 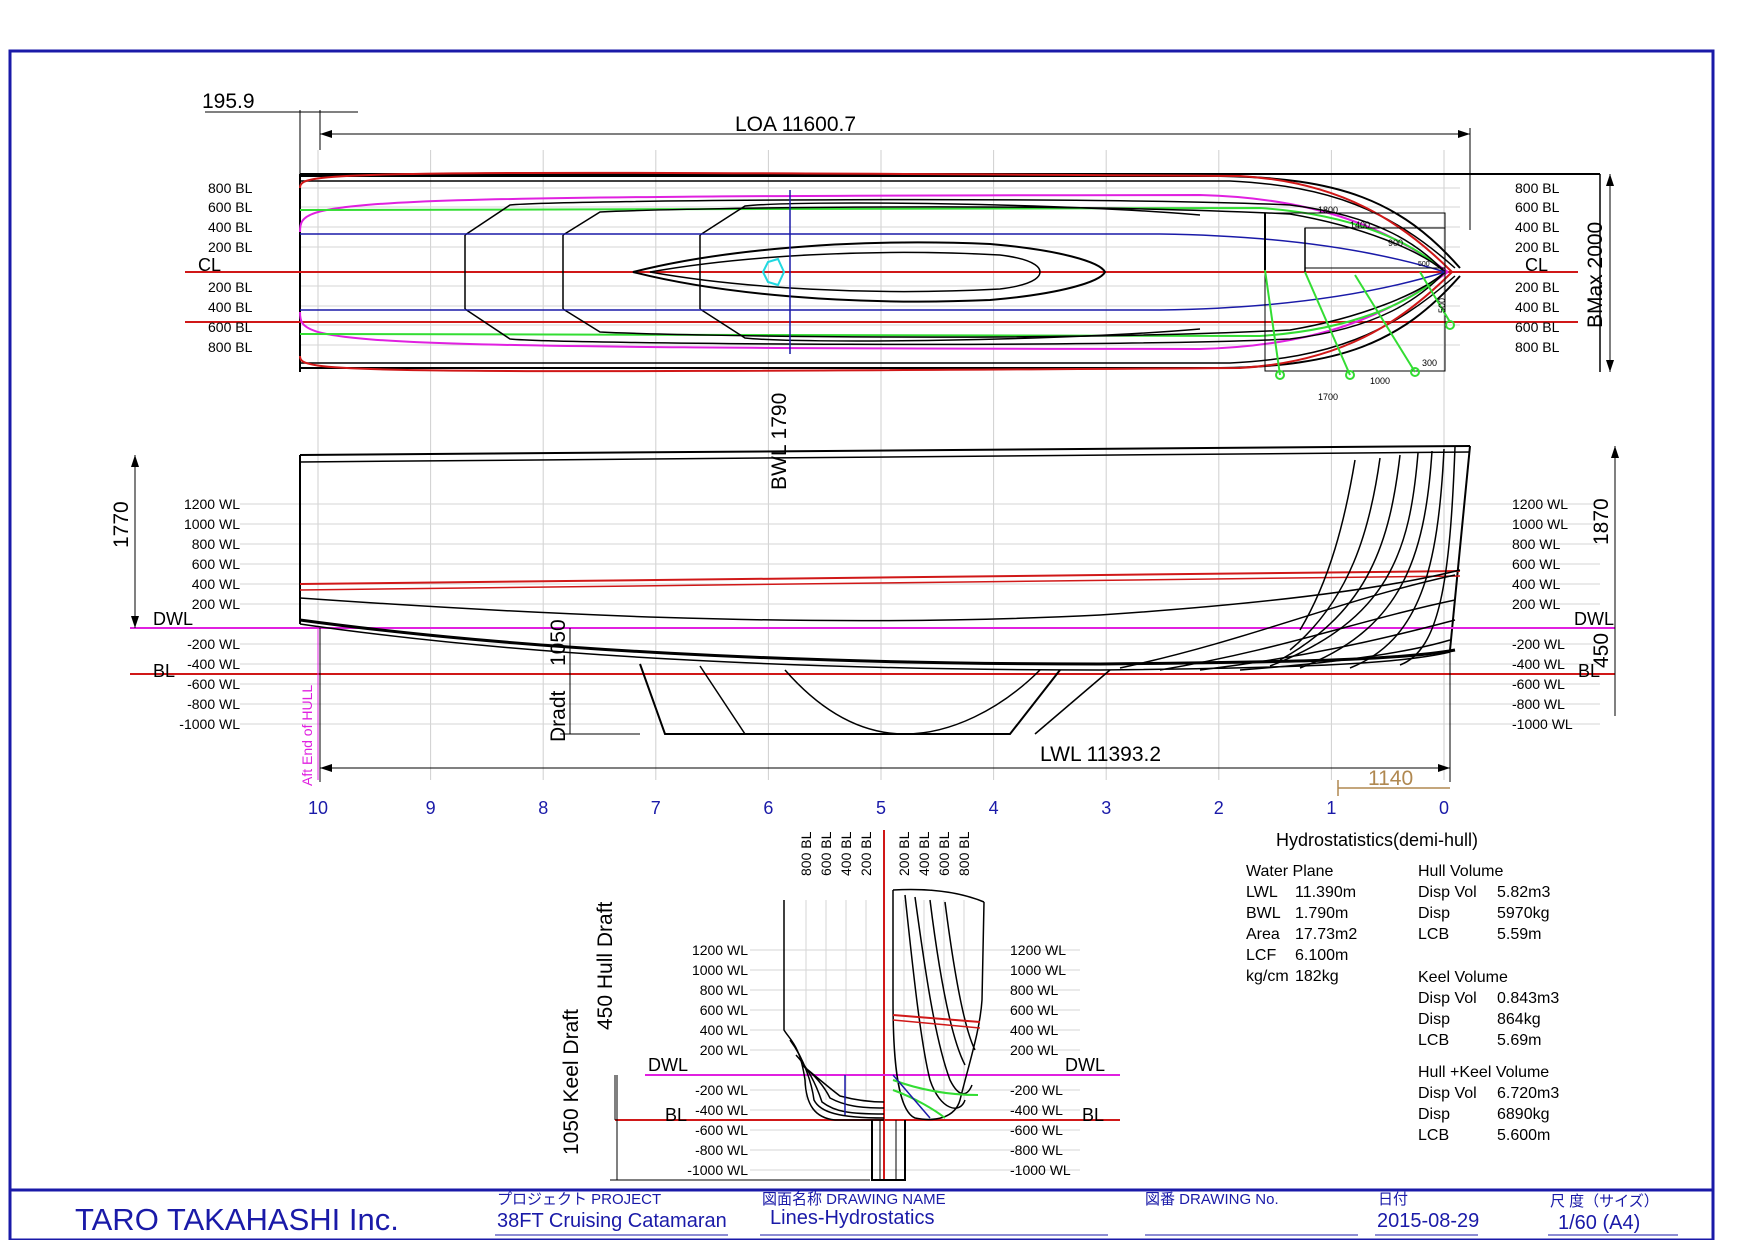 What do you see at coordinates (1331, 808) in the screenshot?
I see `station-number: 1` at bounding box center [1331, 808].